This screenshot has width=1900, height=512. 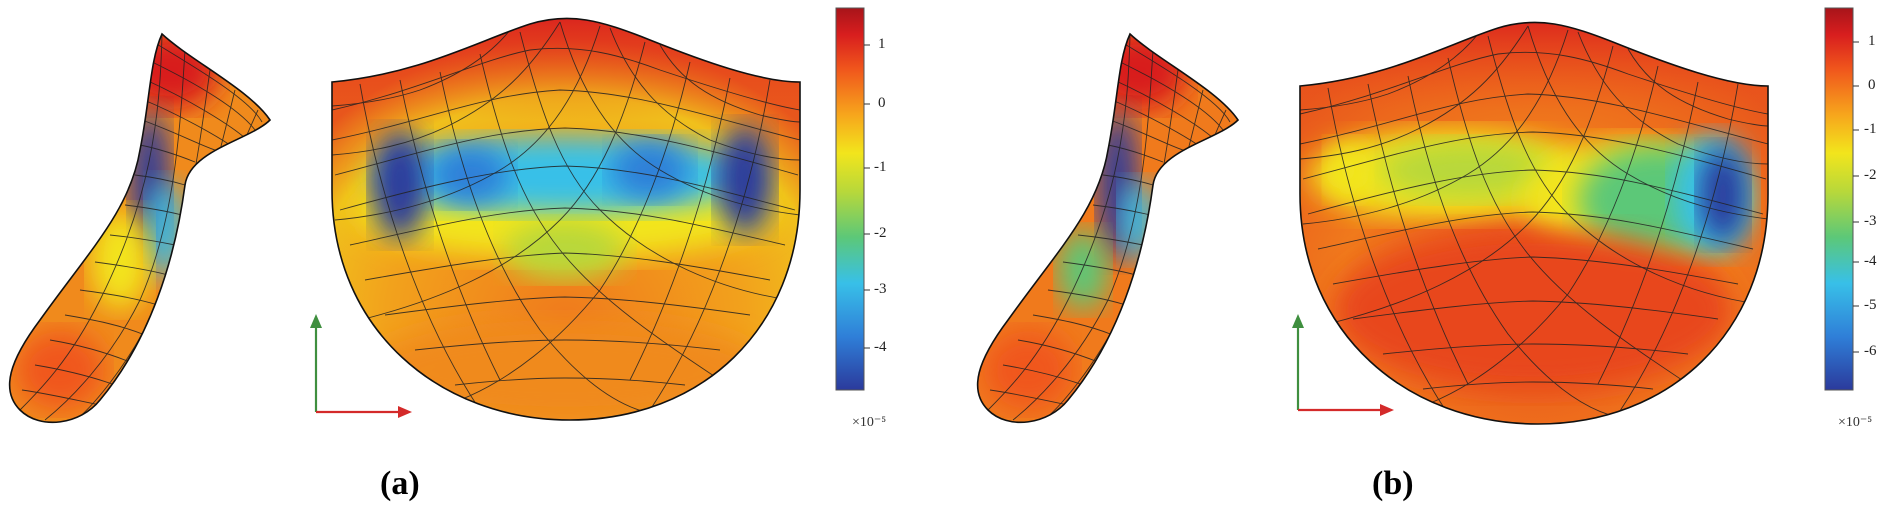 I want to click on colorbar-tick: -6, so click(x=1870, y=351).